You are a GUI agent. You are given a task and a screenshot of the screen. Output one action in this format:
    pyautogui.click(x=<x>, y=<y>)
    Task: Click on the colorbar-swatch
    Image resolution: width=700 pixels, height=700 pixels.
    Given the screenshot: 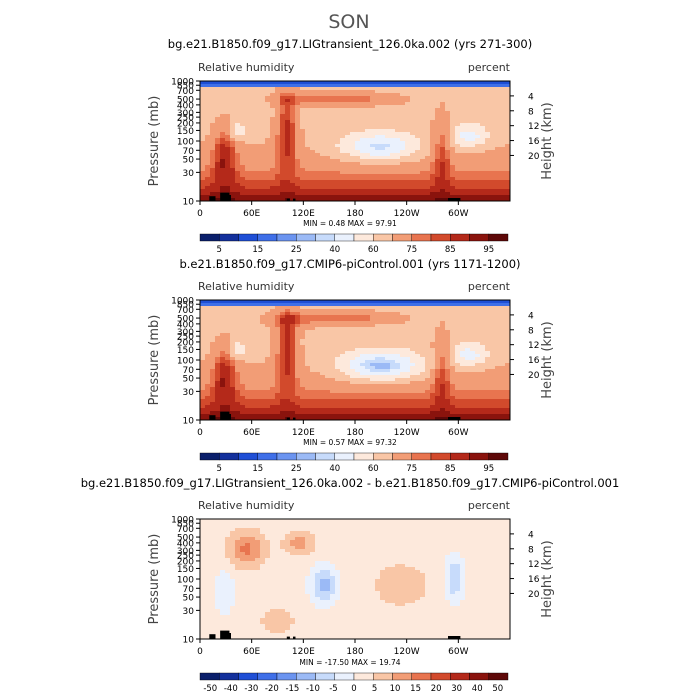 What is the action you would take?
    pyautogui.click(x=479, y=237)
    